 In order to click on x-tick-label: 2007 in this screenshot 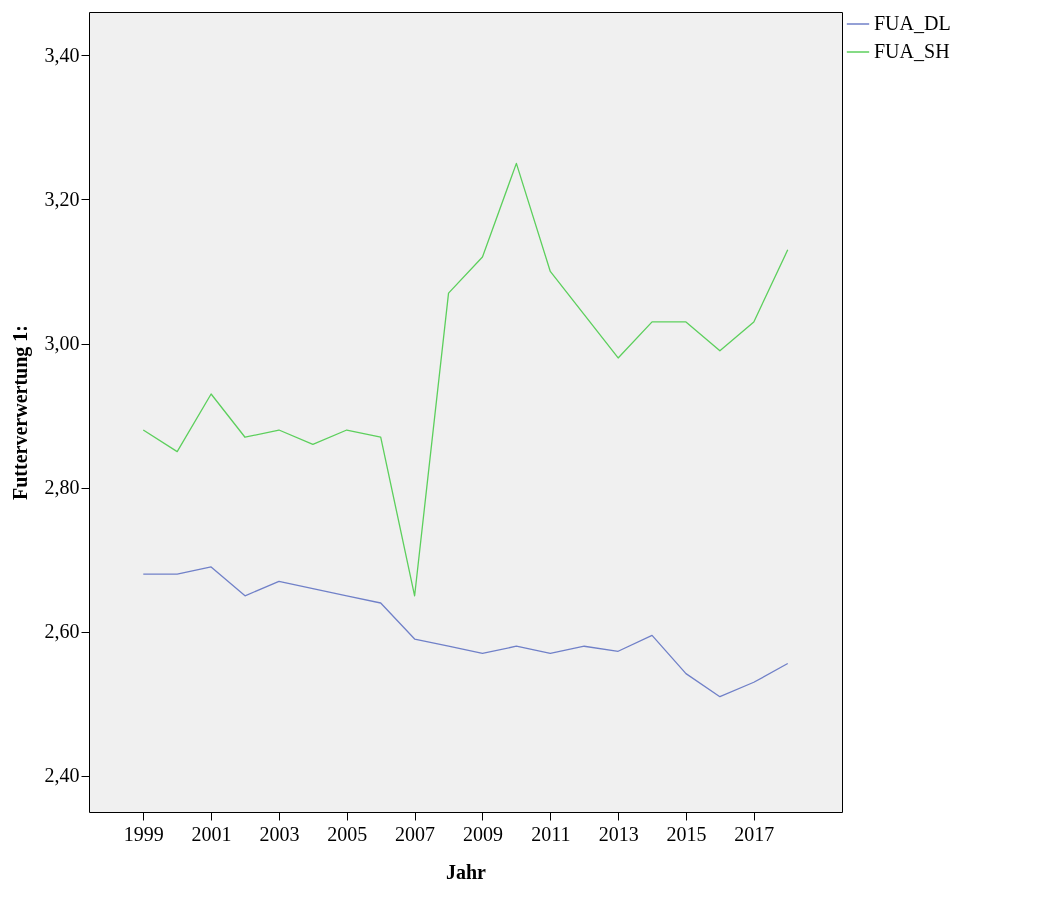, I will do `click(415, 833)`.